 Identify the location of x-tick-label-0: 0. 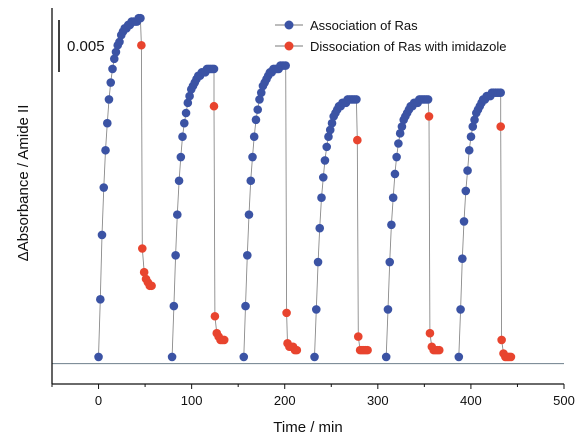
(98, 400).